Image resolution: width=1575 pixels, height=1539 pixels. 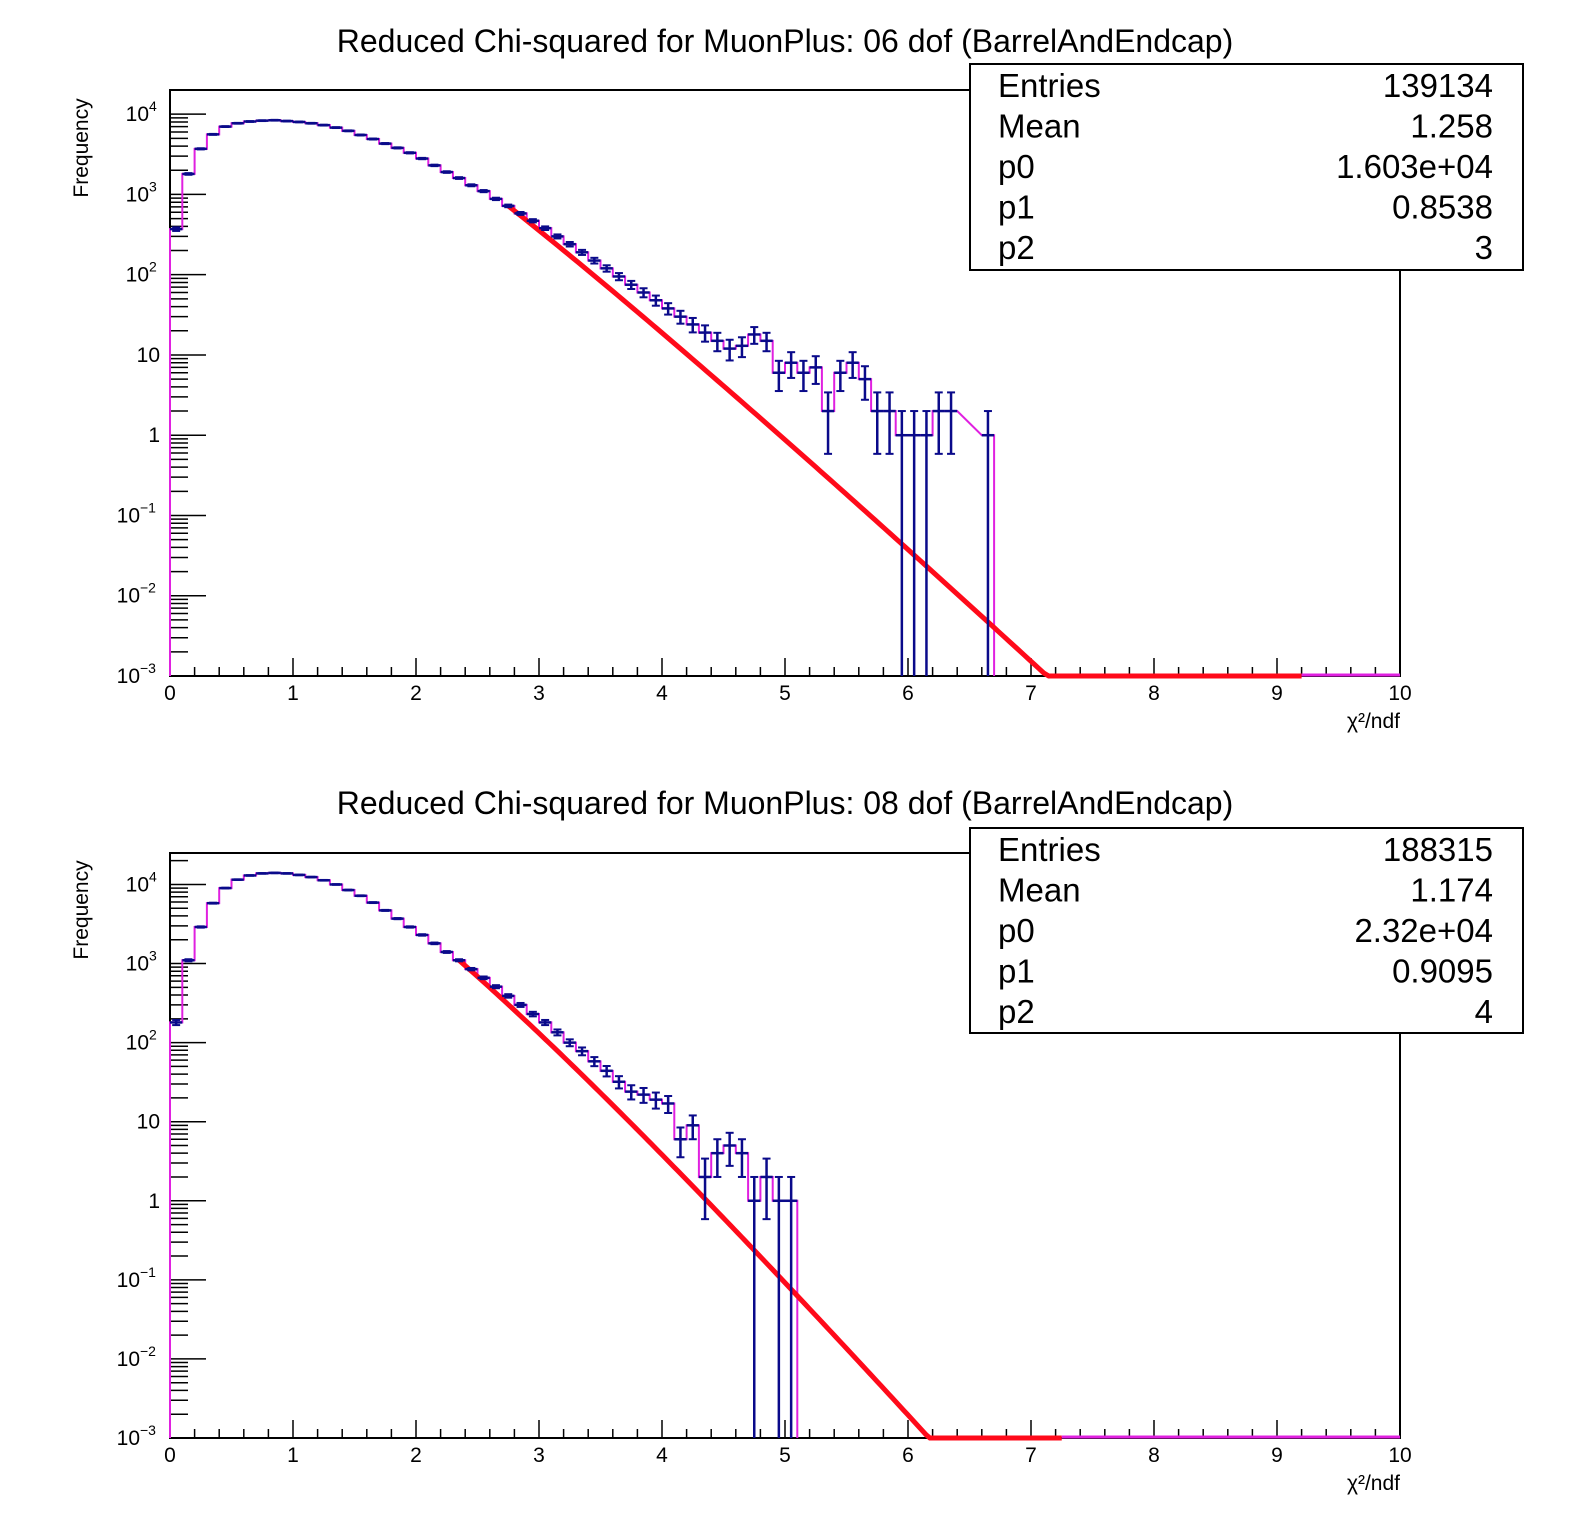 I want to click on x-tick-label: 1, so click(x=293, y=1455).